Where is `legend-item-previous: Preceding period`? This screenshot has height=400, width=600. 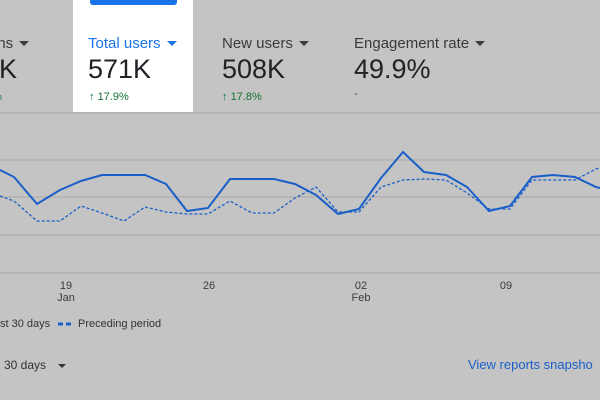 legend-item-previous: Preceding period is located at coordinates (109, 324).